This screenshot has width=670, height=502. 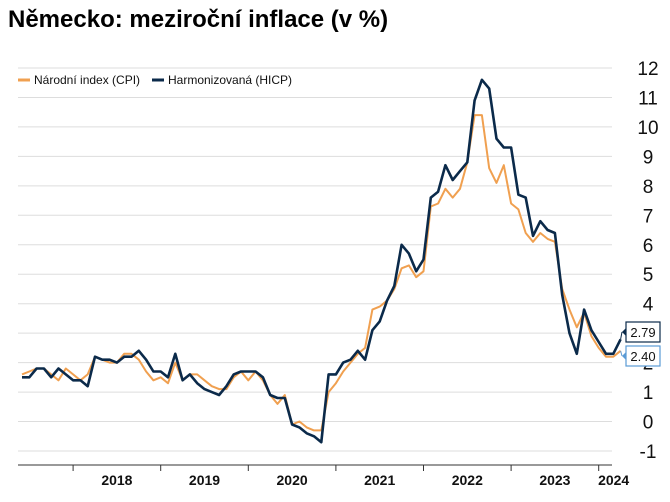 What do you see at coordinates (87, 80) in the screenshot?
I see `legend-label-cpi: Národní index (CPI)` at bounding box center [87, 80].